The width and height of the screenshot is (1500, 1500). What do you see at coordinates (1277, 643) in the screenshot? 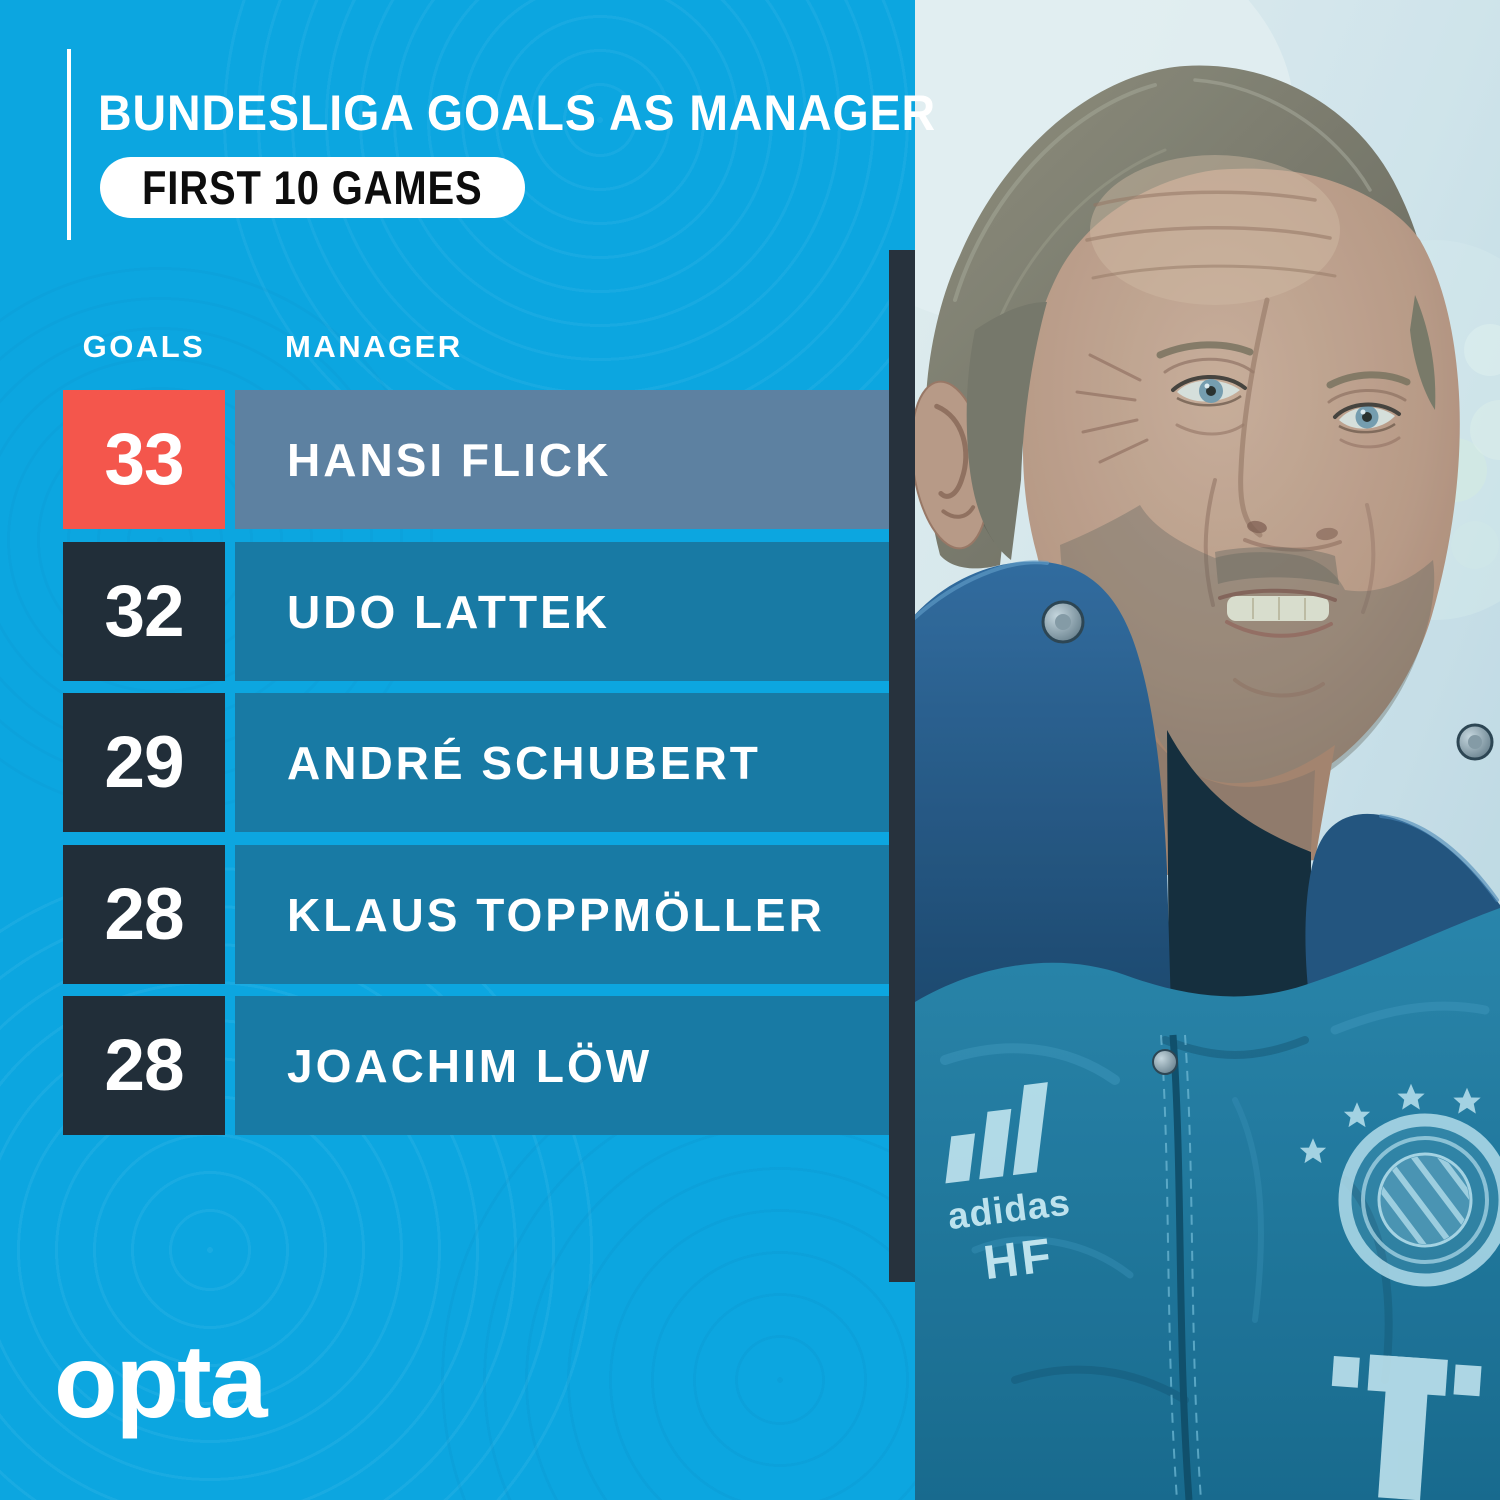
I see `mouth` at bounding box center [1277, 643].